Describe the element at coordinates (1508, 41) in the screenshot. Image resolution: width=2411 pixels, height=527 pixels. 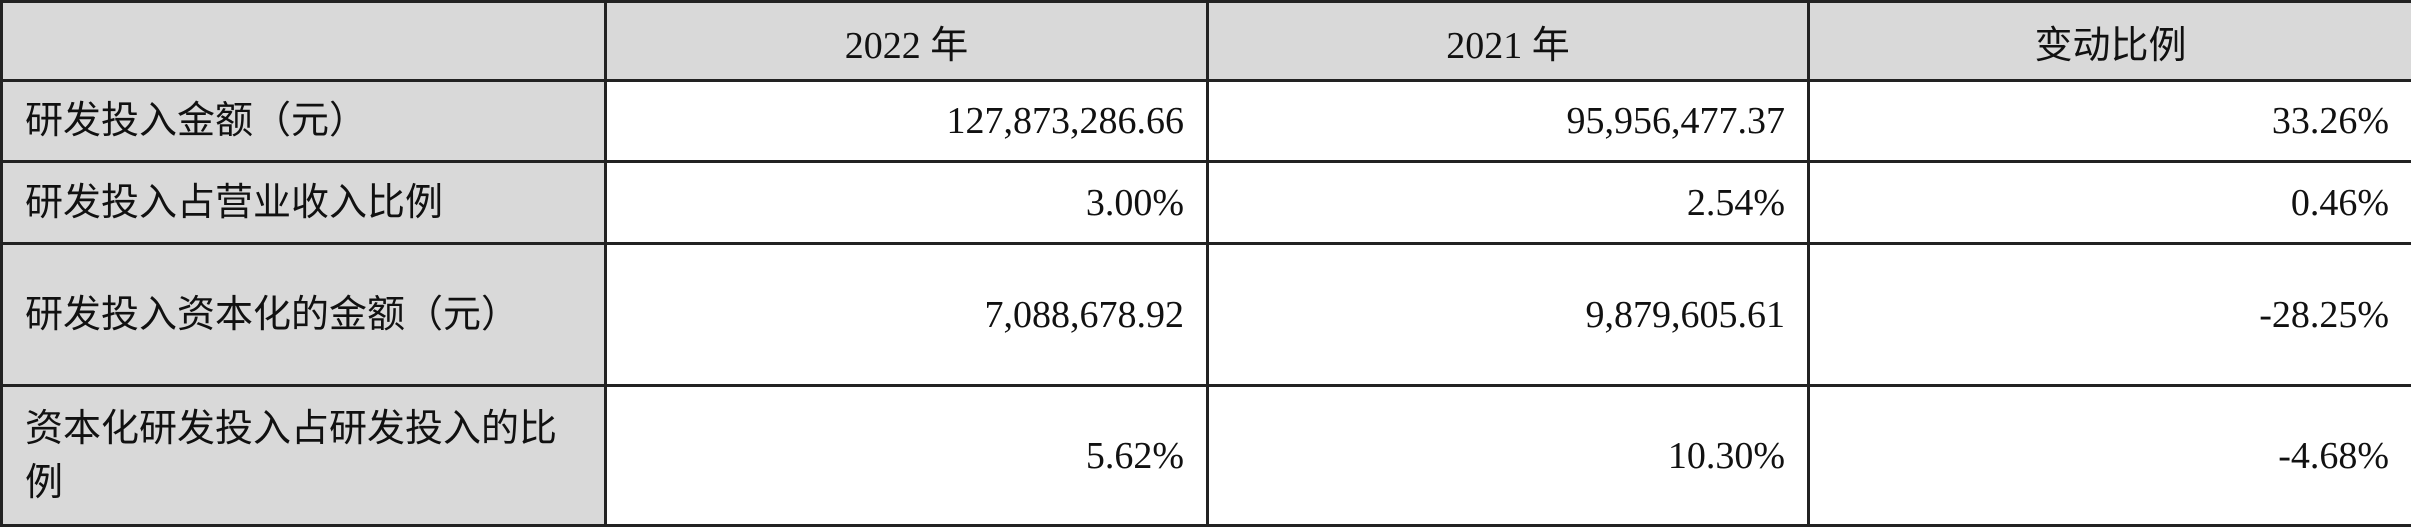
I see `header-2021: 2021 年` at that location.